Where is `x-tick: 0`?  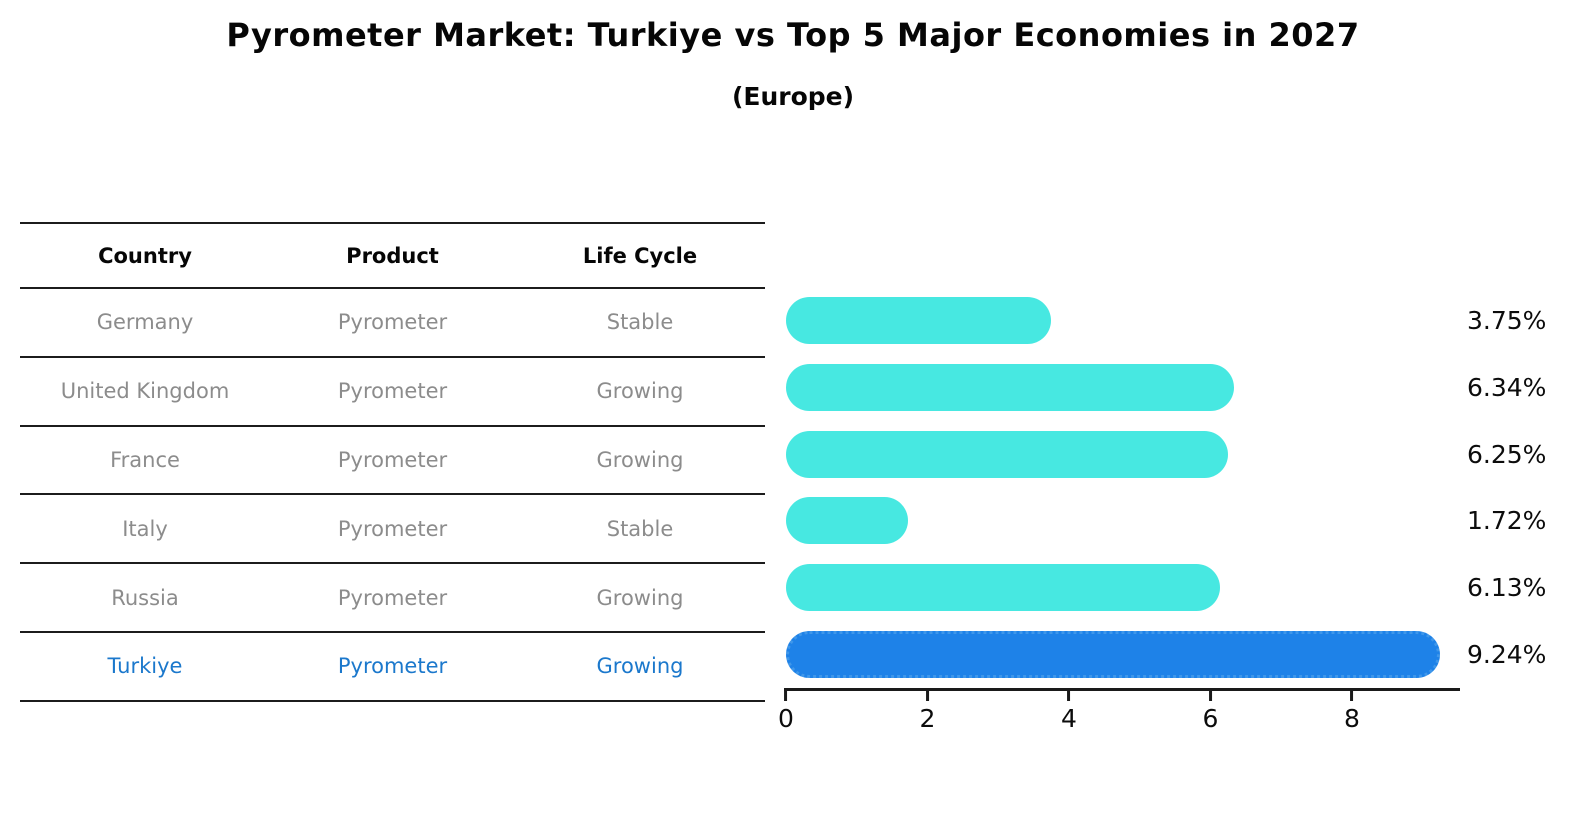
x-tick: 0 is located at coordinates (786, 712).